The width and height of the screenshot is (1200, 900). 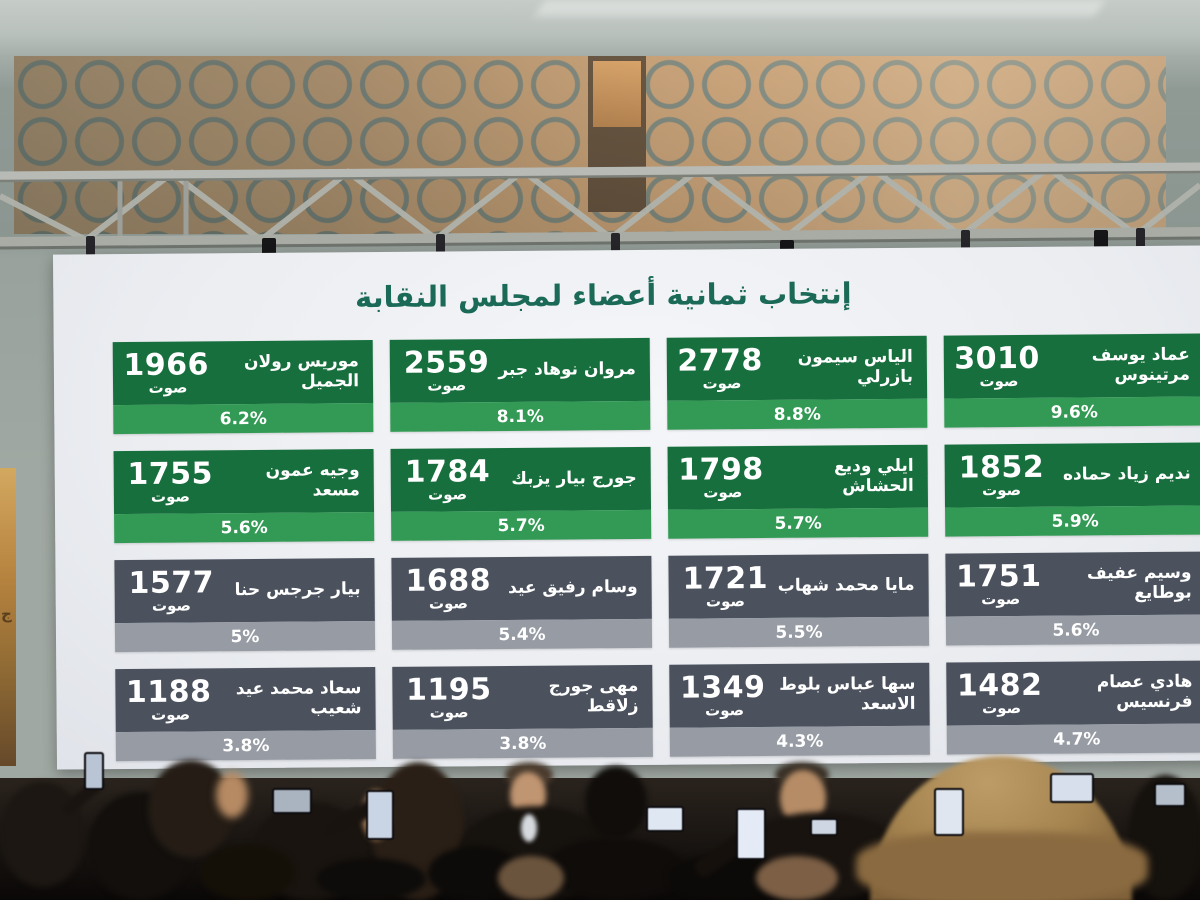 I want to click on candidate-votes: 1577, so click(x=171, y=583).